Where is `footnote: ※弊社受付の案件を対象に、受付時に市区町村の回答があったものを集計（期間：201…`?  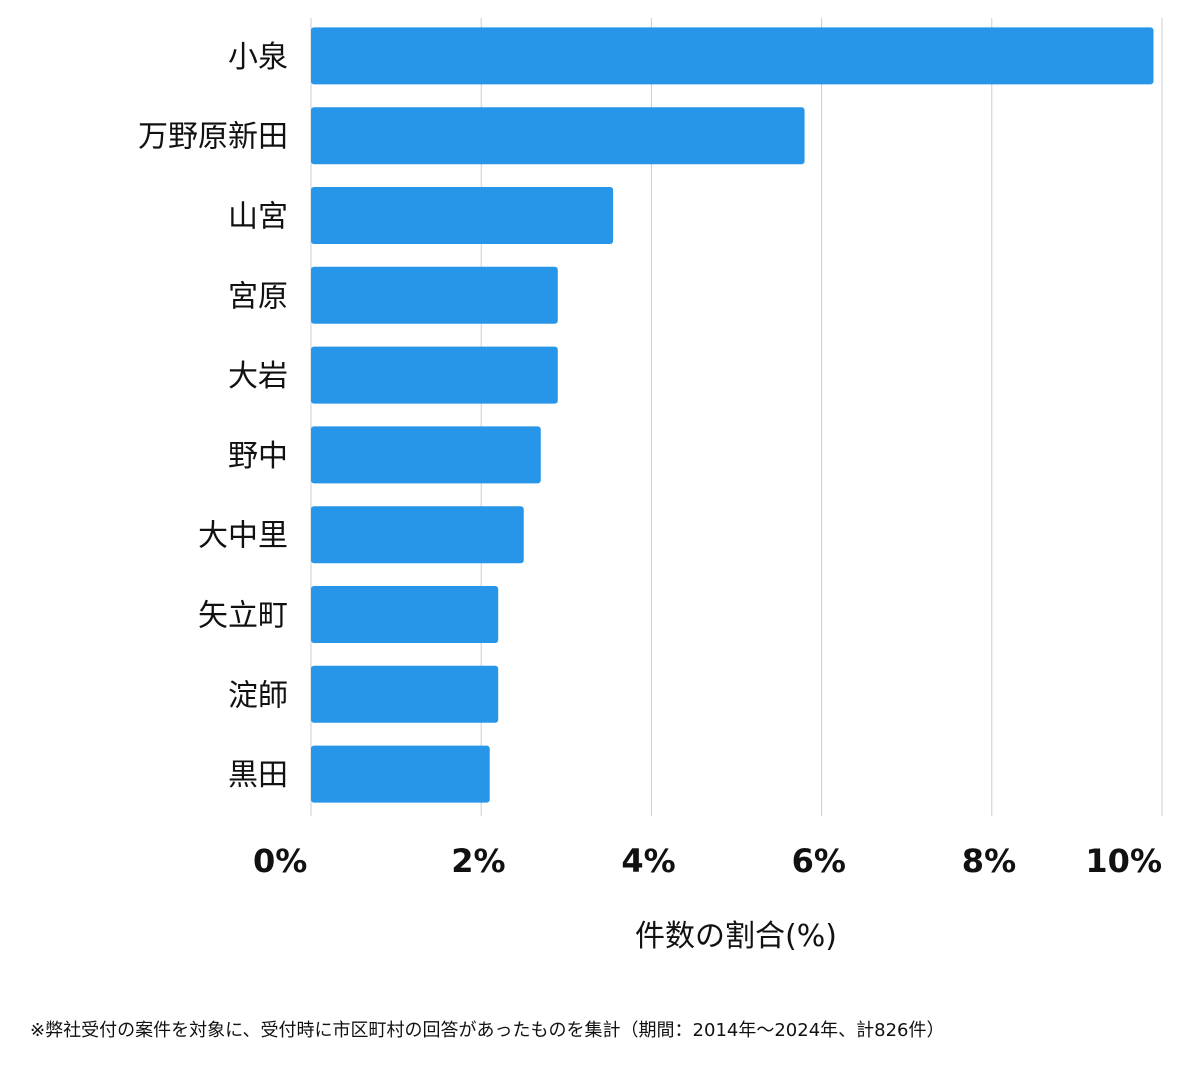
footnote: ※弊社受付の案件を対象に、受付時に市区町村の回答があったものを集計（期間：201… is located at coordinates (487, 1030).